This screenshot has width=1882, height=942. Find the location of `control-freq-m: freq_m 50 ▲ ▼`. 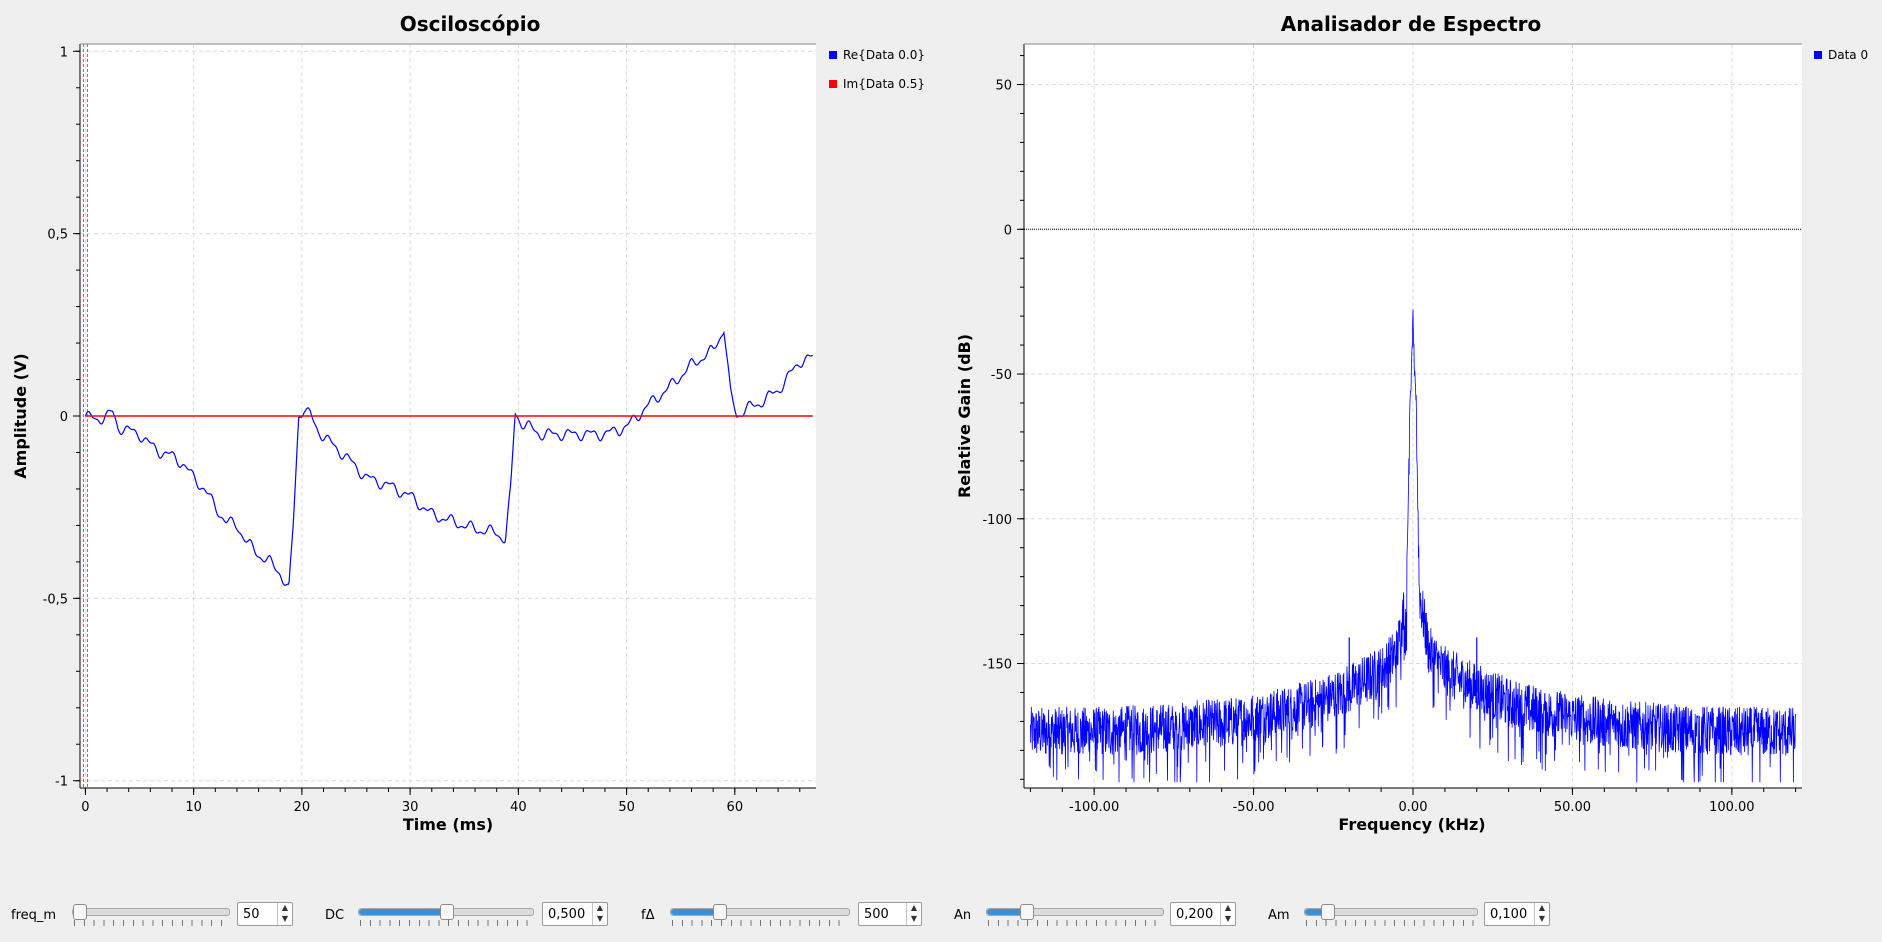

control-freq-m: freq_m 50 ▲ ▼ is located at coordinates (150, 916).